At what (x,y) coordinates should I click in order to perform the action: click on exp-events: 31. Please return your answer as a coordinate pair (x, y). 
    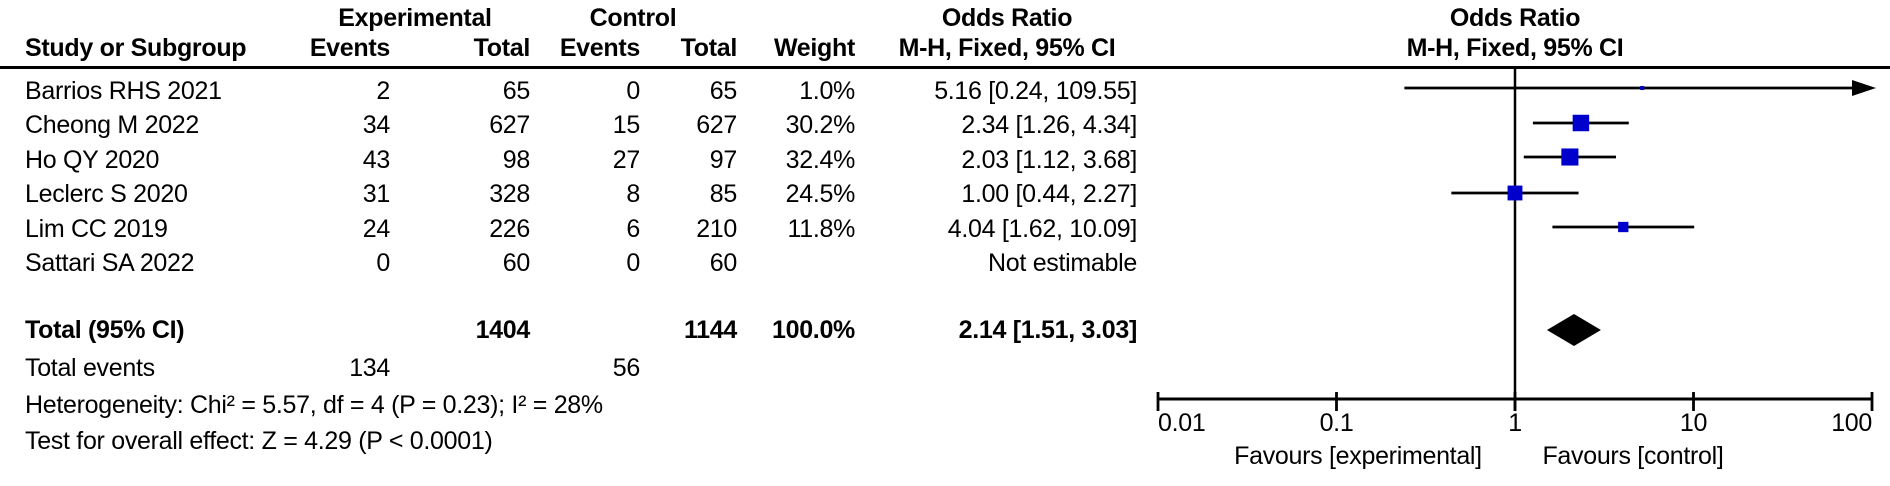
    Looking at the image, I should click on (376, 194).